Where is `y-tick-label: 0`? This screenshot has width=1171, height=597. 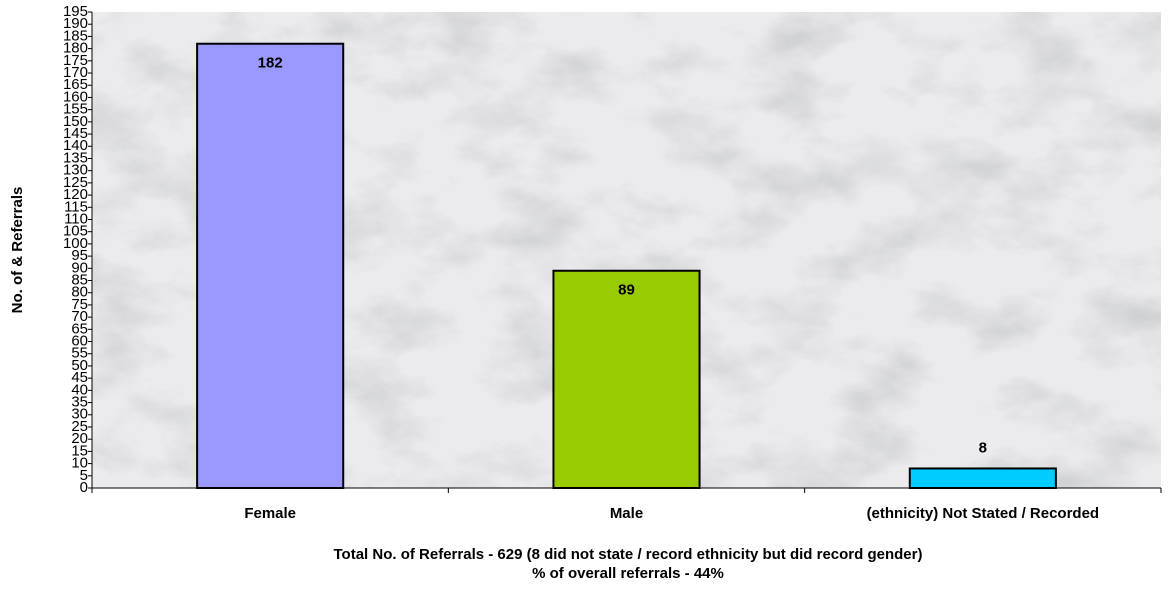
y-tick-label: 0 is located at coordinates (84, 487).